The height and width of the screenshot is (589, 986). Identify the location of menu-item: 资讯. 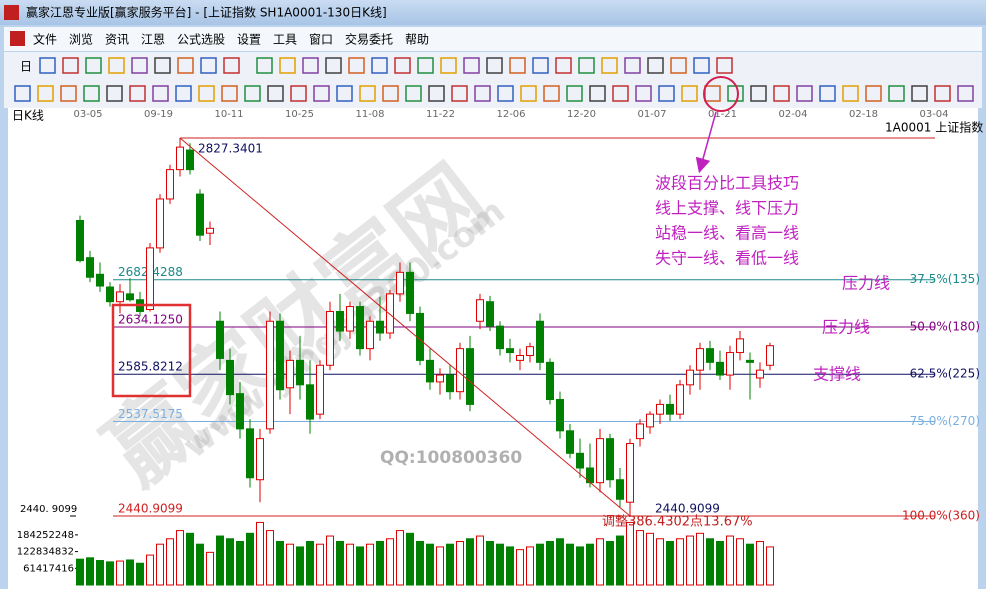
(117, 40).